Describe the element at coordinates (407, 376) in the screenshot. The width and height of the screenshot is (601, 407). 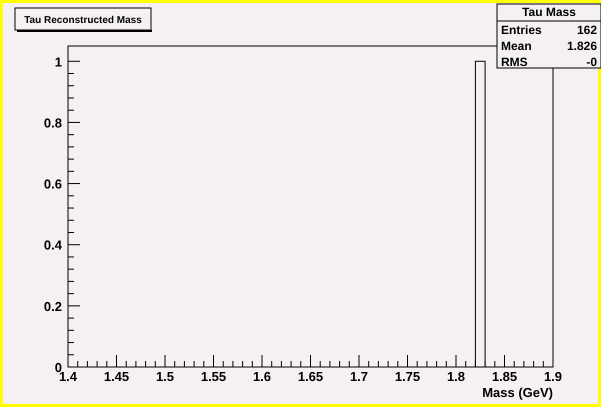
I see `x-tick-label: 1.75` at that location.